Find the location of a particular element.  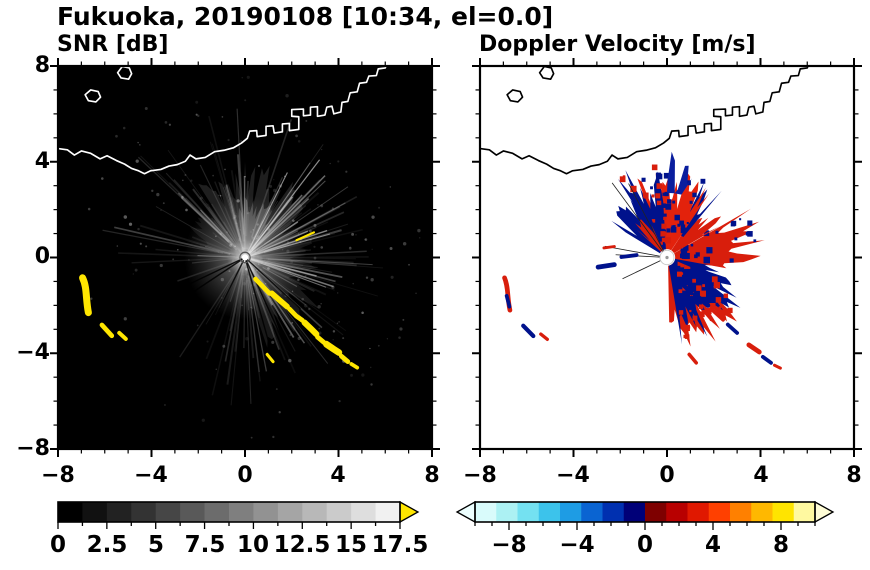

doppler-panel-title: Doppler Velocity [m/s] is located at coordinates (617, 44).